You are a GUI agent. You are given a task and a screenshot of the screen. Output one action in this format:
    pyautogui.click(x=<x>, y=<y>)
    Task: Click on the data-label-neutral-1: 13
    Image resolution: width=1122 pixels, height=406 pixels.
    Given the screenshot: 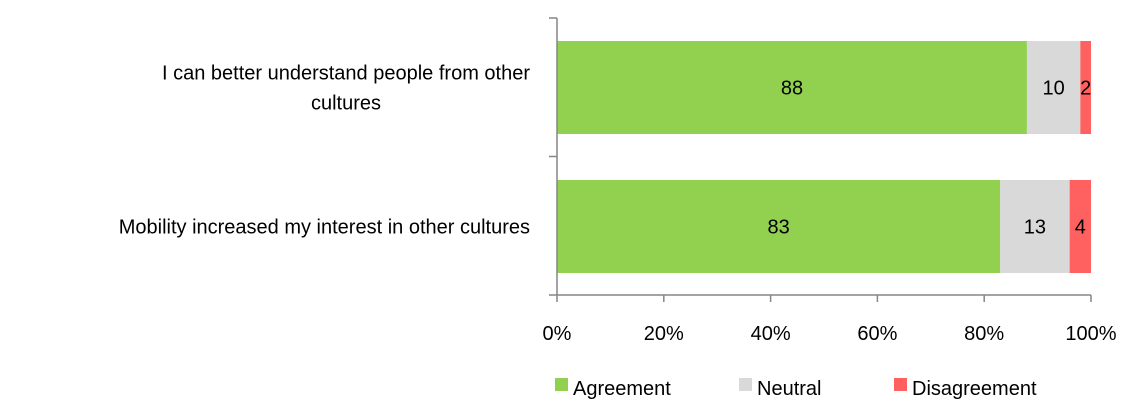 What is the action you would take?
    pyautogui.click(x=1035, y=228)
    